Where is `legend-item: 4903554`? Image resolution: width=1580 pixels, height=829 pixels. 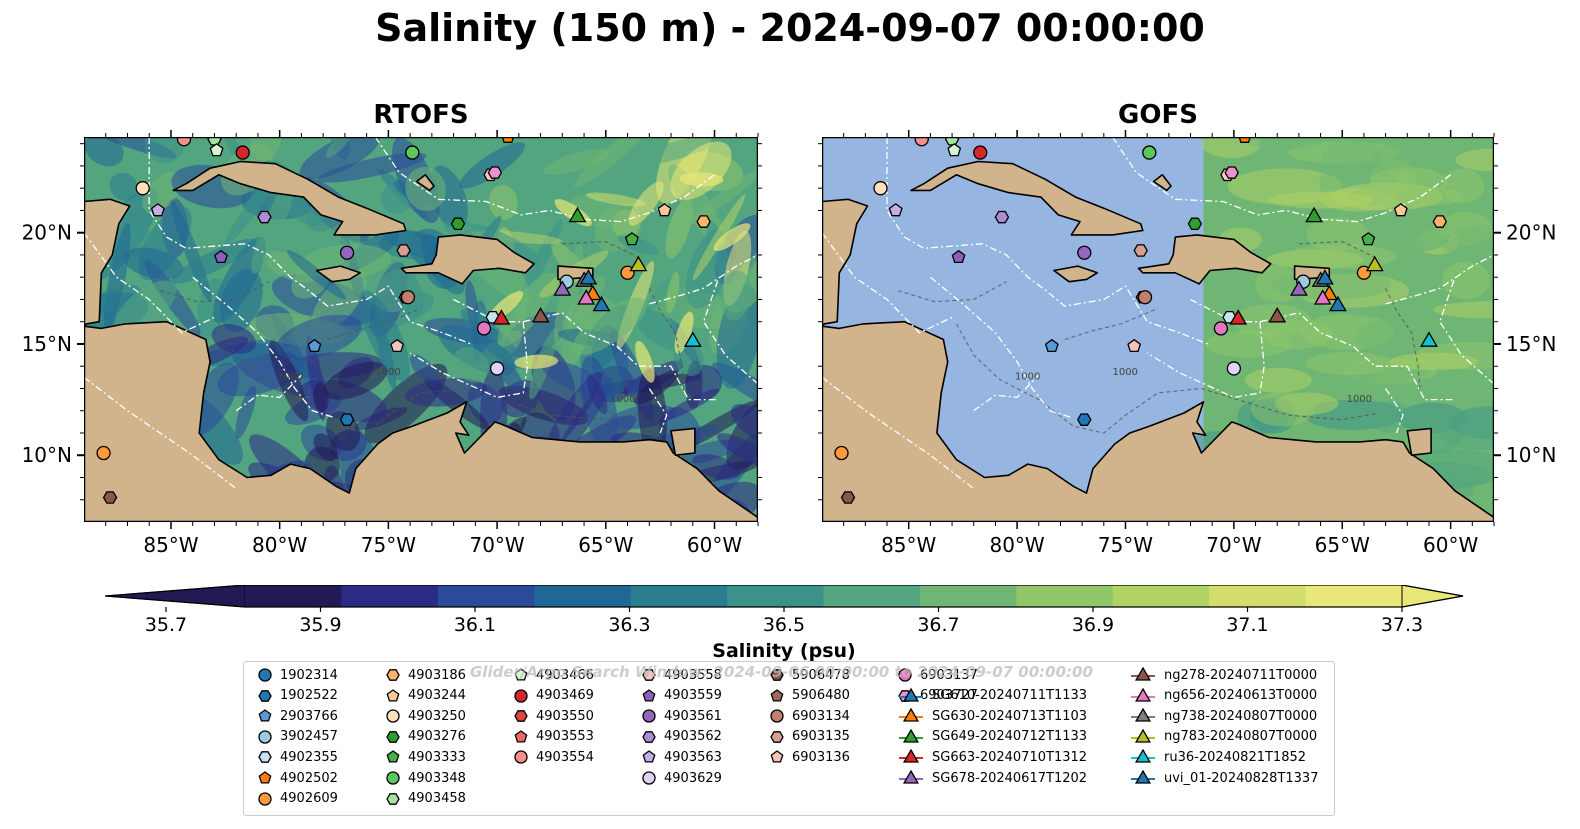
legend-item: 4903554 is located at coordinates (553, 757).